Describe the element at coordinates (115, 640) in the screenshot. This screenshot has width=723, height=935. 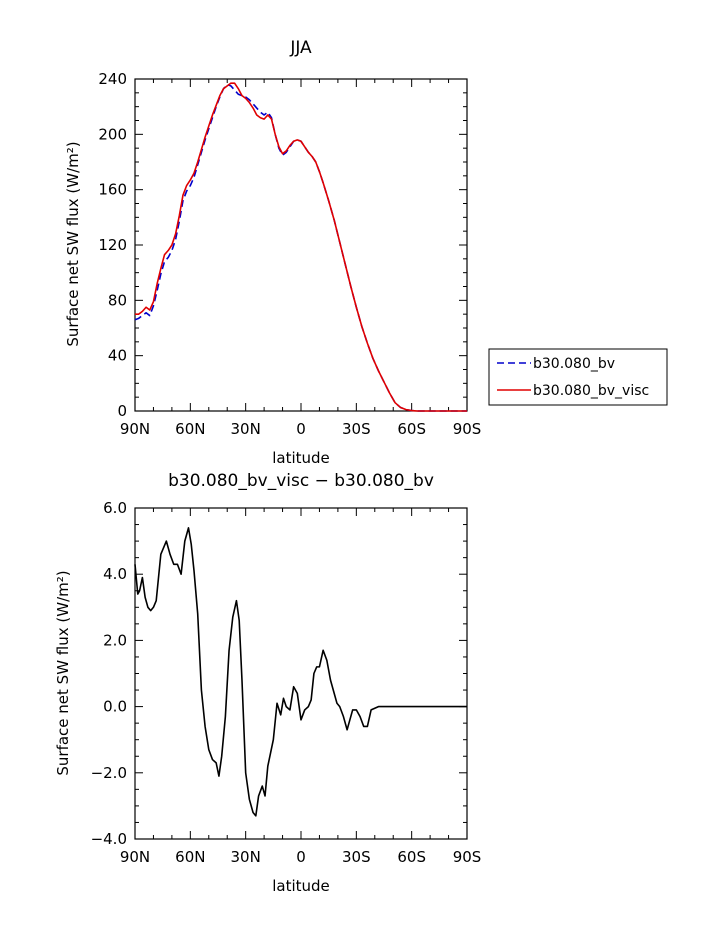
I see `bottom-y-tick-label: 2.0` at that location.